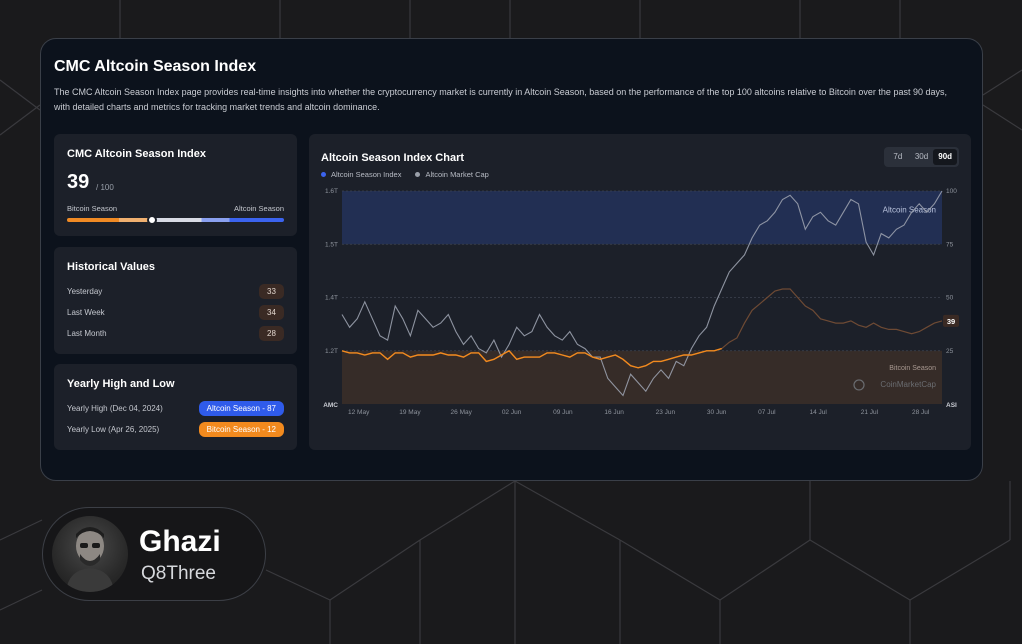  Describe the element at coordinates (241, 408) in the screenshot. I see `yearly-high-badge: Altcoin Season - 87` at that location.